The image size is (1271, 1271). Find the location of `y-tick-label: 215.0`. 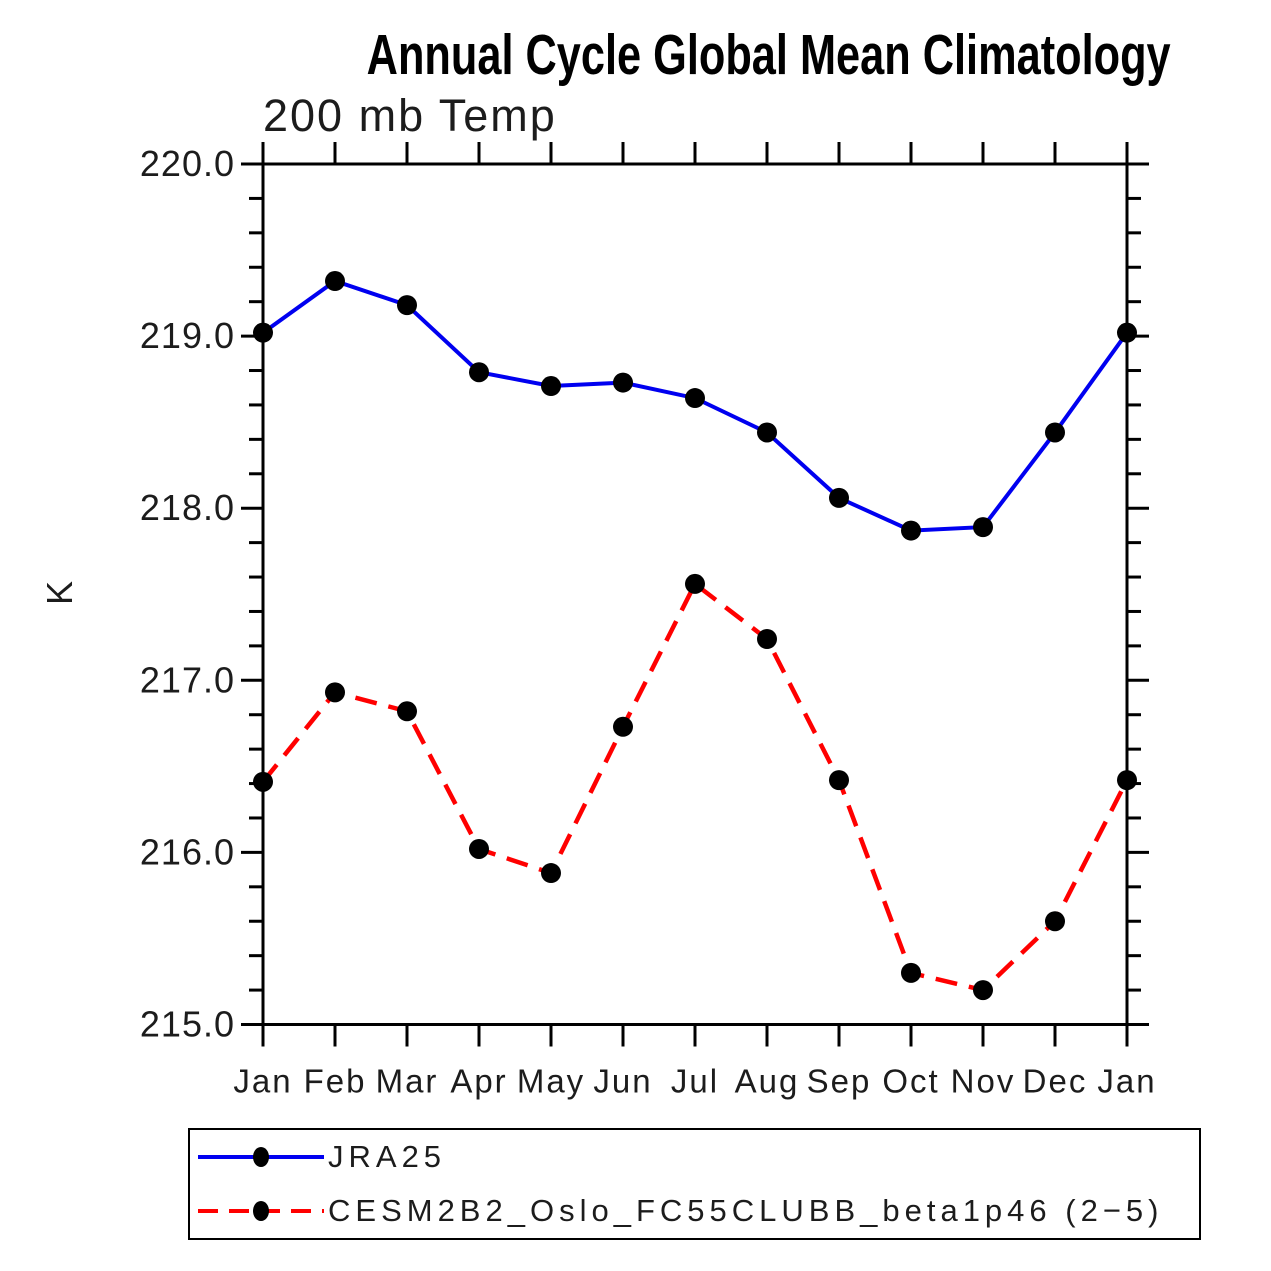

y-tick-label: 215.0 is located at coordinates (187, 1024).